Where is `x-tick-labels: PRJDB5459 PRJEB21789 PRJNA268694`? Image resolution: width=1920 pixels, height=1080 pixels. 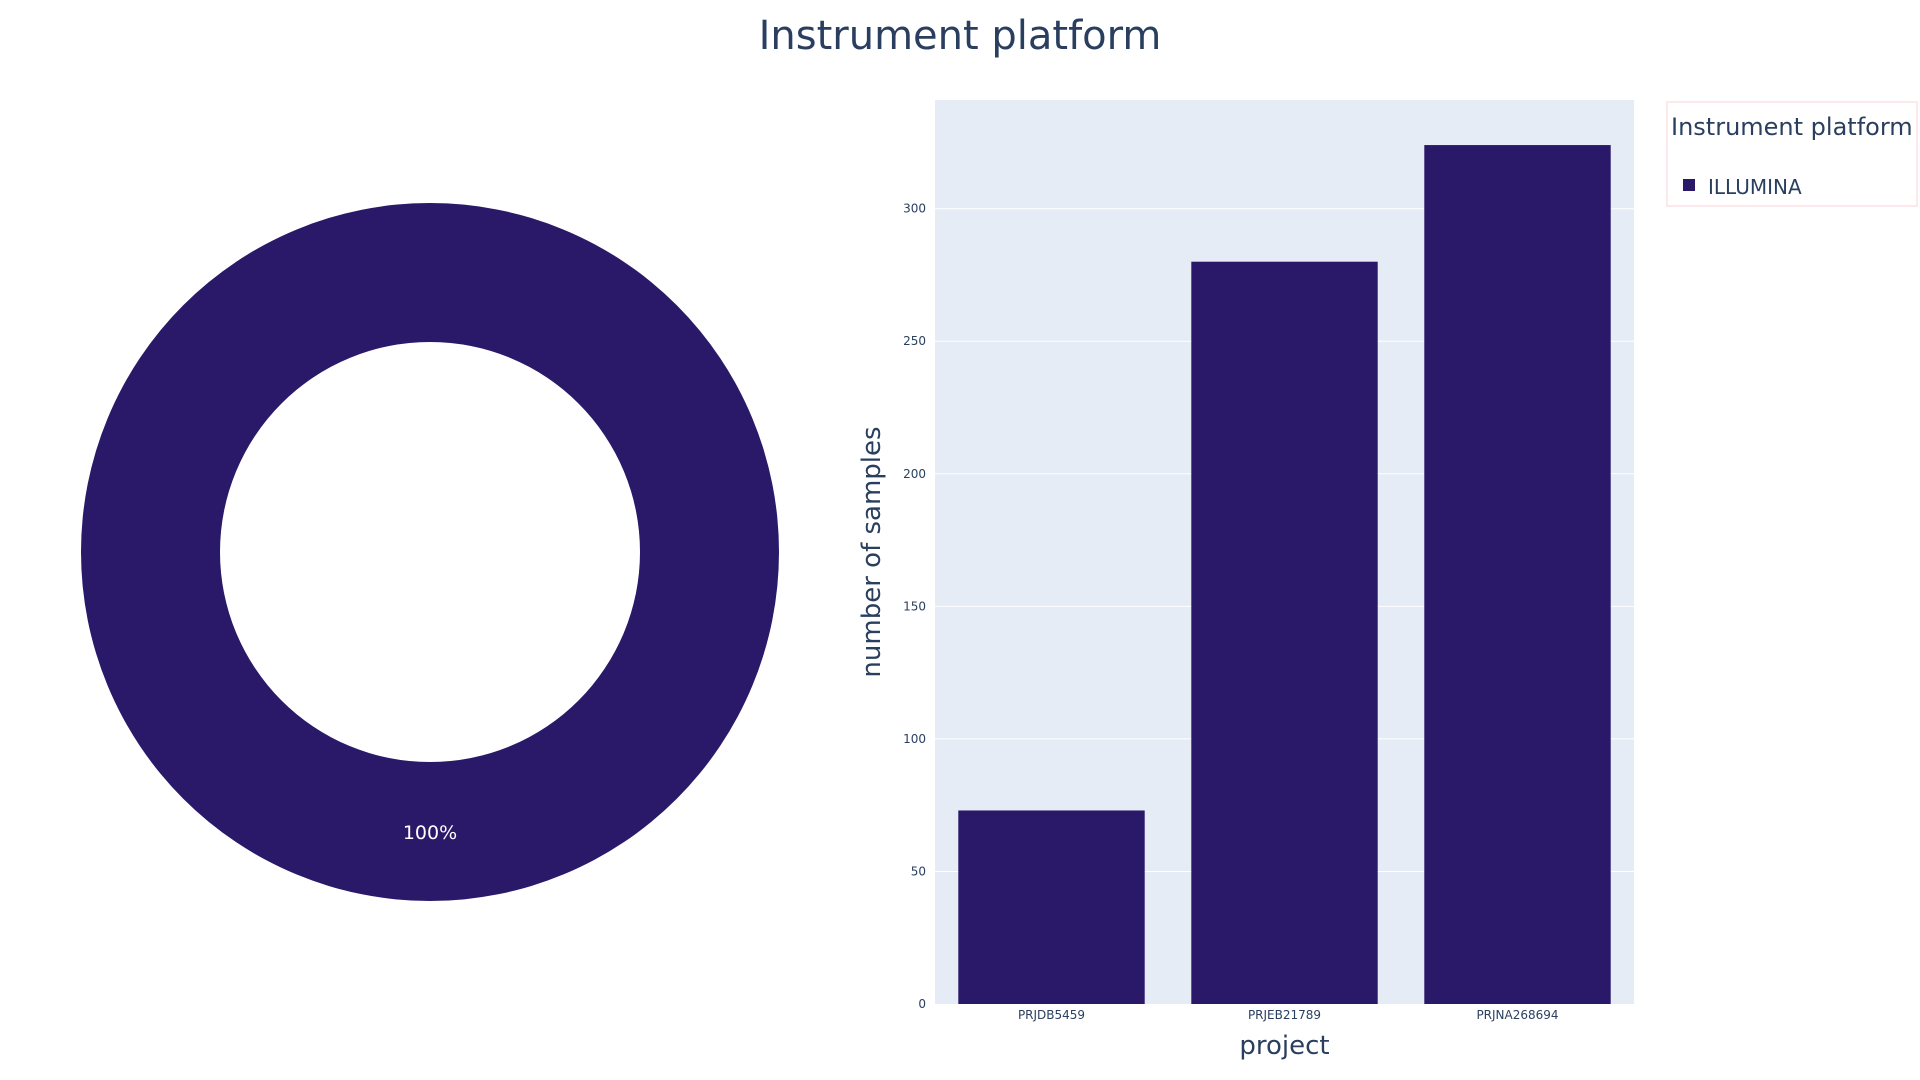
x-tick-labels: PRJDB5459 PRJEB21789 PRJNA268694 is located at coordinates (1288, 1015).